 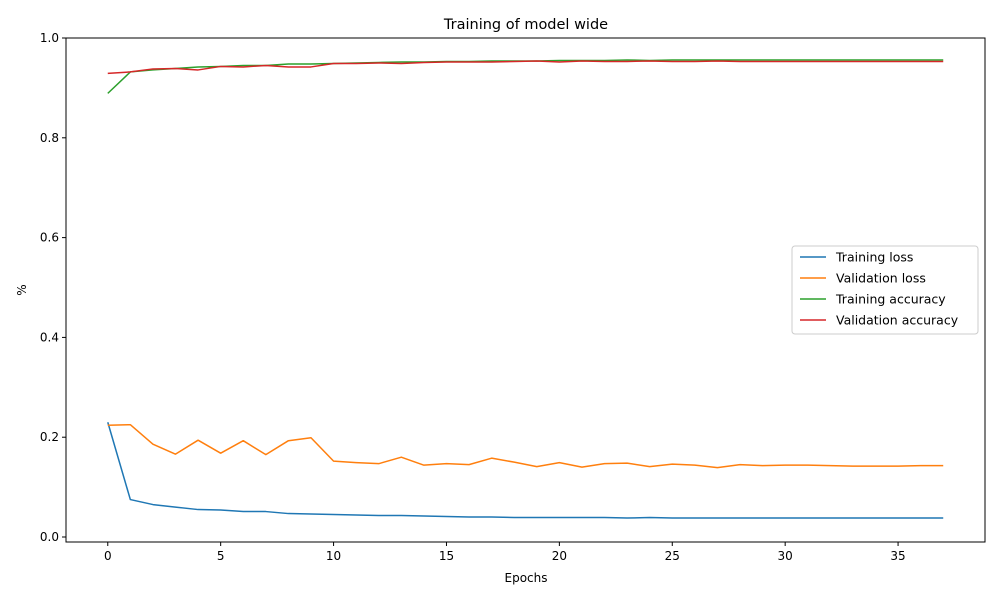 What do you see at coordinates (559, 556) in the screenshot?
I see `x-tick-label: 20` at bounding box center [559, 556].